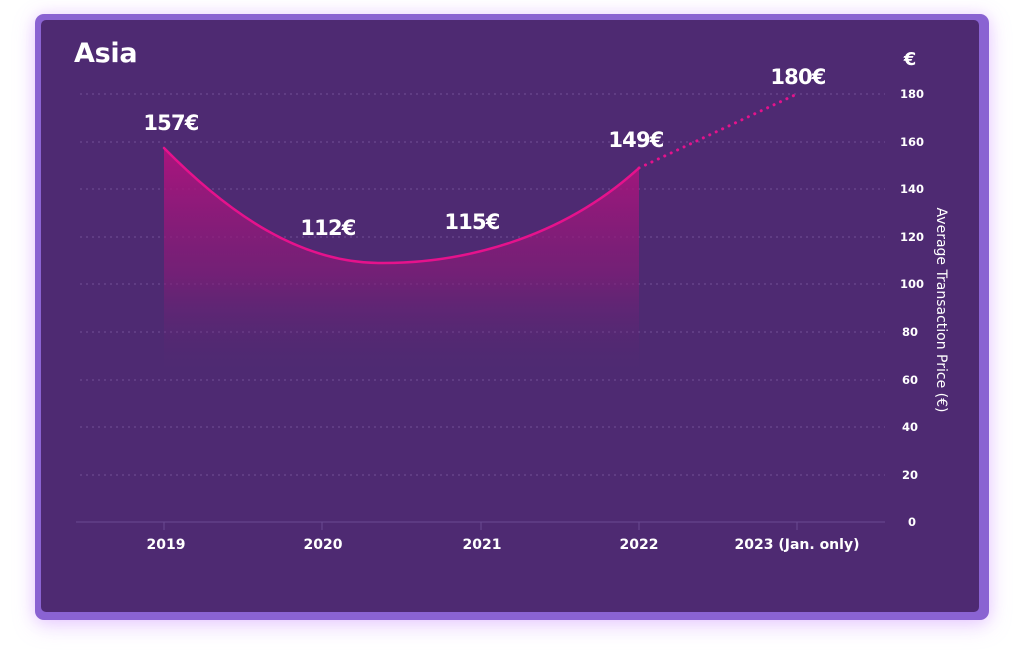 This screenshot has height=652, width=1024. What do you see at coordinates (323, 545) in the screenshot?
I see `x-tick: 2020` at bounding box center [323, 545].